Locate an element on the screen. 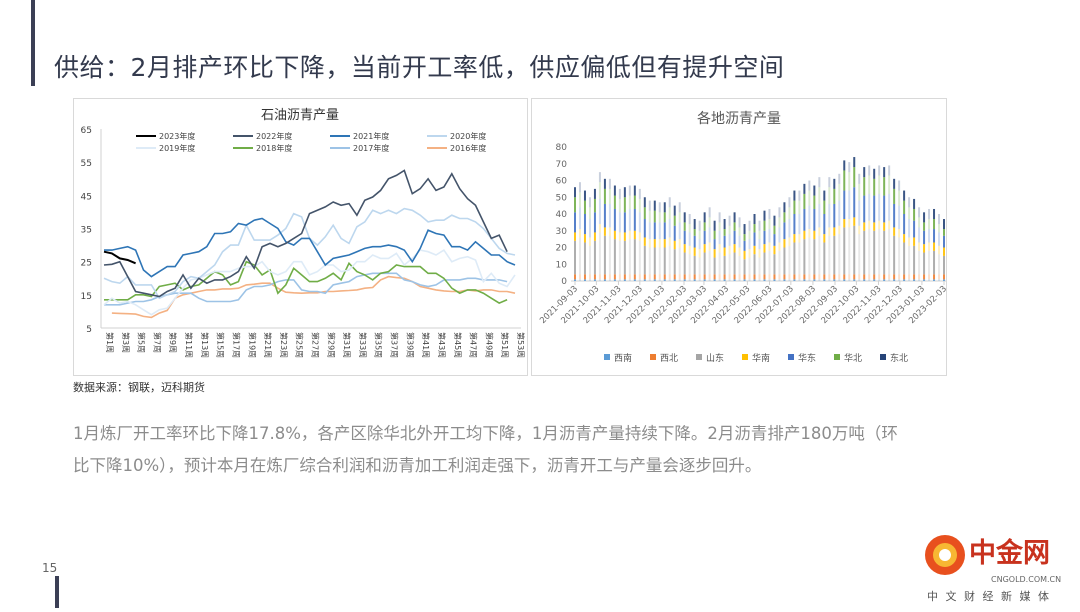 Image resolution: width=1080 pixels, height=612 pixels. series-line-2023年度 is located at coordinates (119, 257).